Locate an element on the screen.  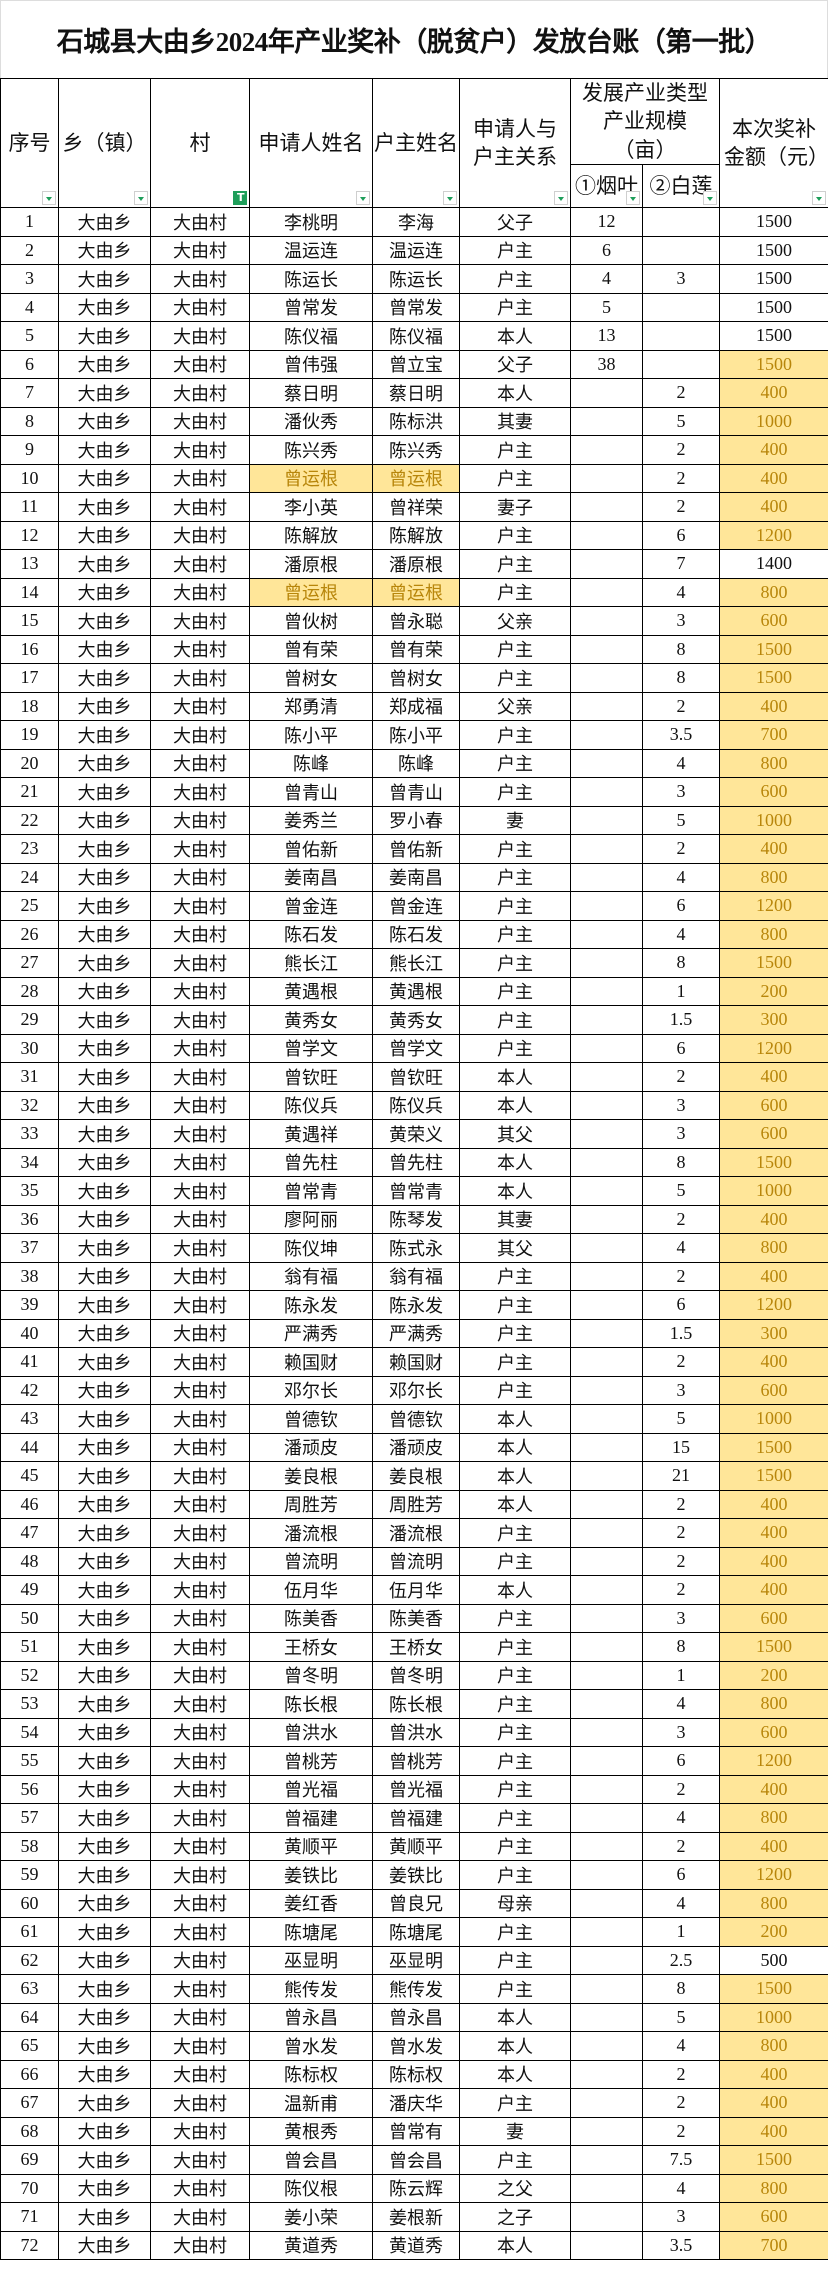
applicant-cell: 严满秀 is located at coordinates (311, 1333).